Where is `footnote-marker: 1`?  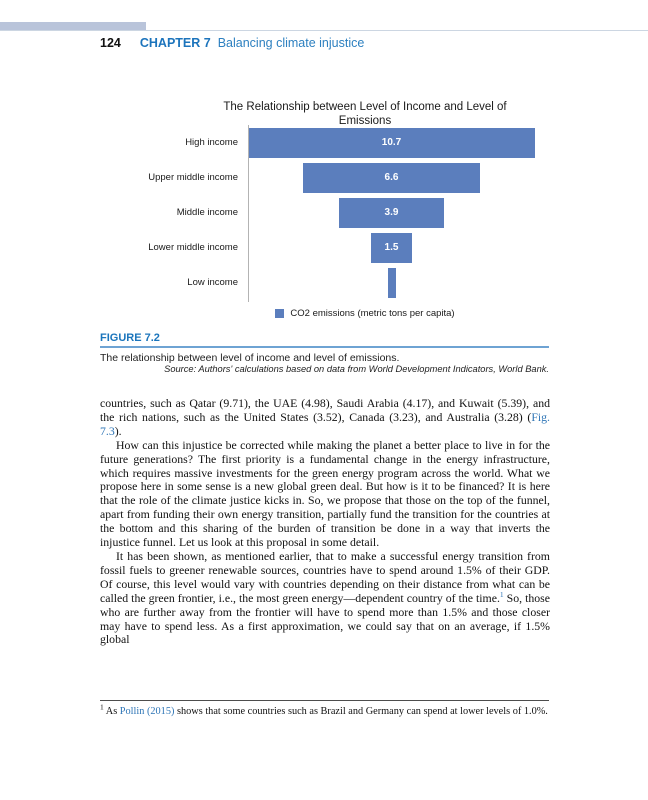 footnote-marker: 1 is located at coordinates (102, 707).